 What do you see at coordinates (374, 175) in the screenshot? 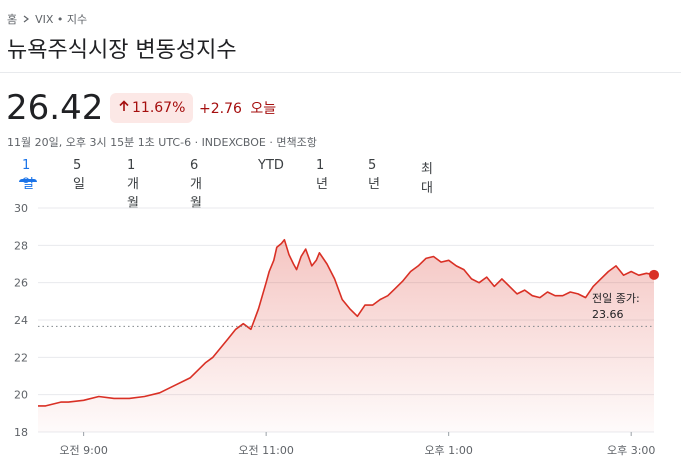
I see `tab-5y: 5년` at bounding box center [374, 175].